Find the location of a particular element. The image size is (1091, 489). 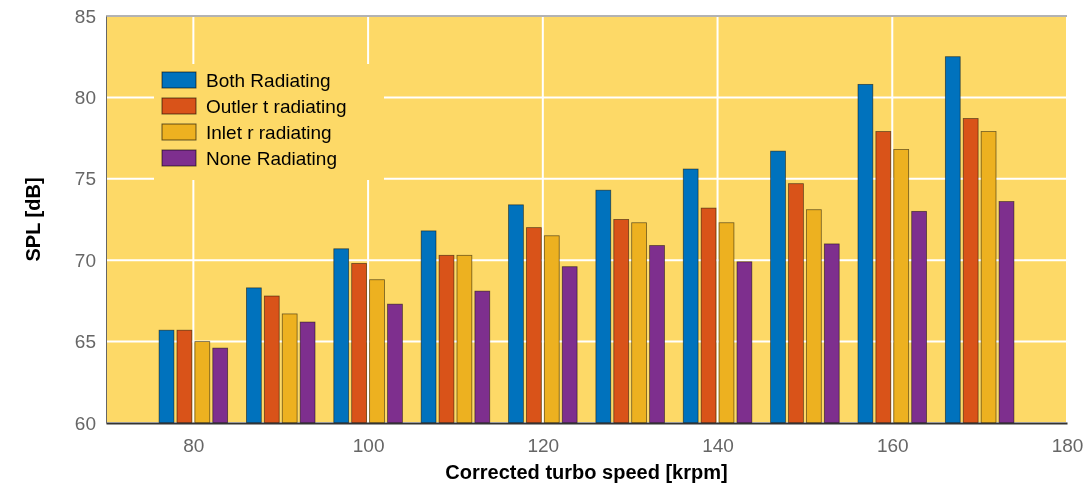

x-tick-label: 120 is located at coordinates (543, 446).